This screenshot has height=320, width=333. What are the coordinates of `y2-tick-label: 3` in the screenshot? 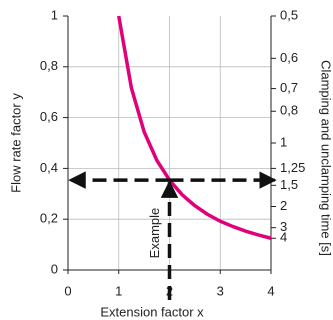 It's located at (283, 226).